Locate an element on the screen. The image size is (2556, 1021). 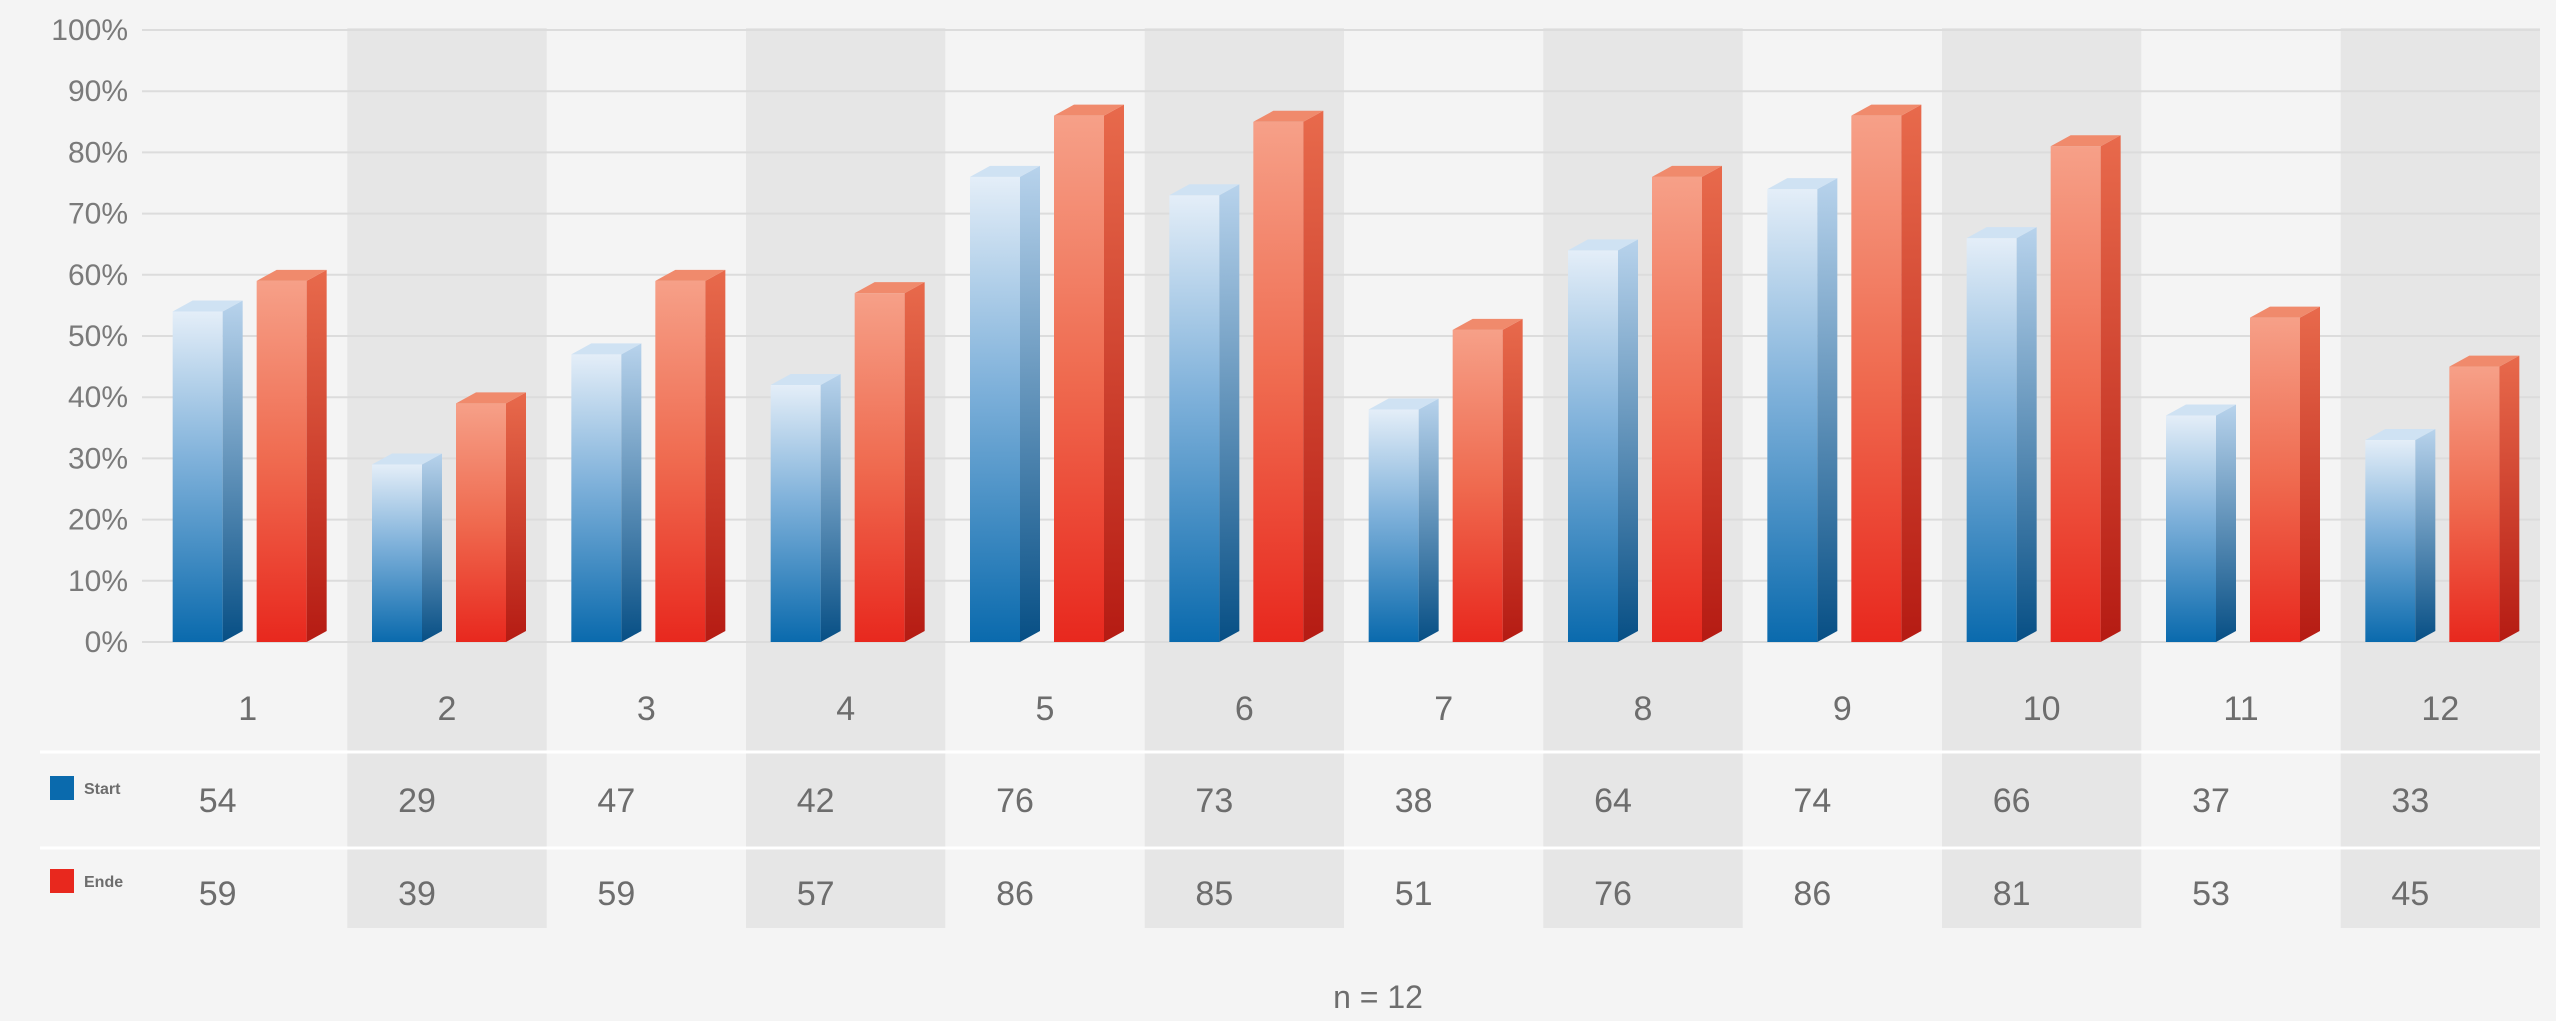
table-value: 86 is located at coordinates (1015, 894).